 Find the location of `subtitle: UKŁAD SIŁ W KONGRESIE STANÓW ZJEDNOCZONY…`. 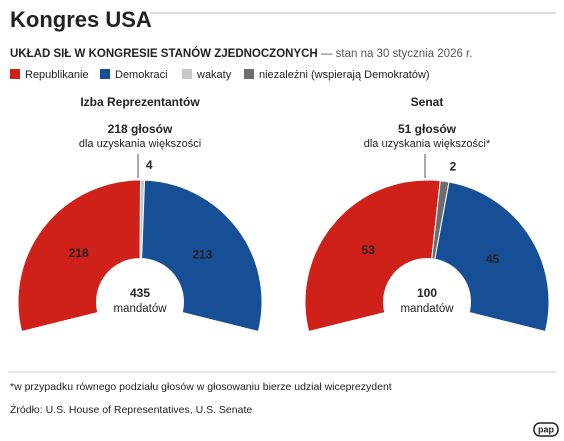

subtitle: UKŁAD SIŁ W KONGRESIE STANÓW ZJEDNOCZONY… is located at coordinates (241, 53).